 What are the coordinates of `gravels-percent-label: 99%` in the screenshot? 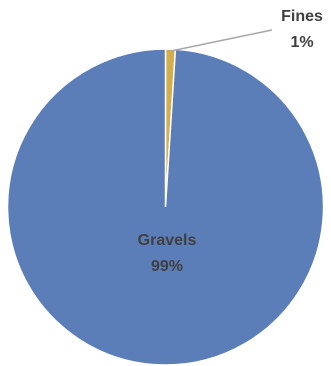 It's located at (167, 266).